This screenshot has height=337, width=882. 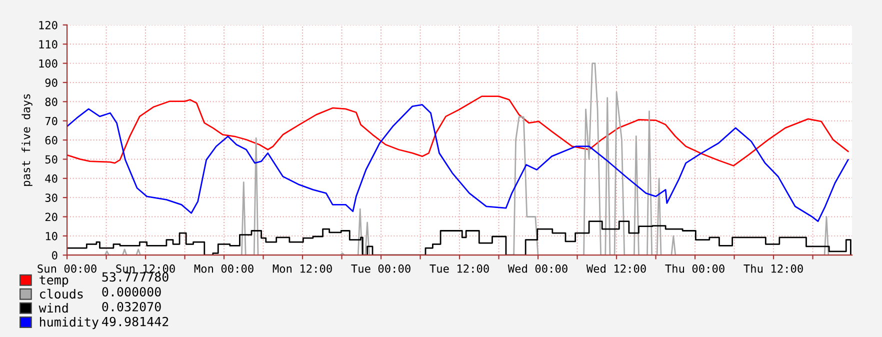 I want to click on x-tick-label: Sun 12:00, so click(x=145, y=268).